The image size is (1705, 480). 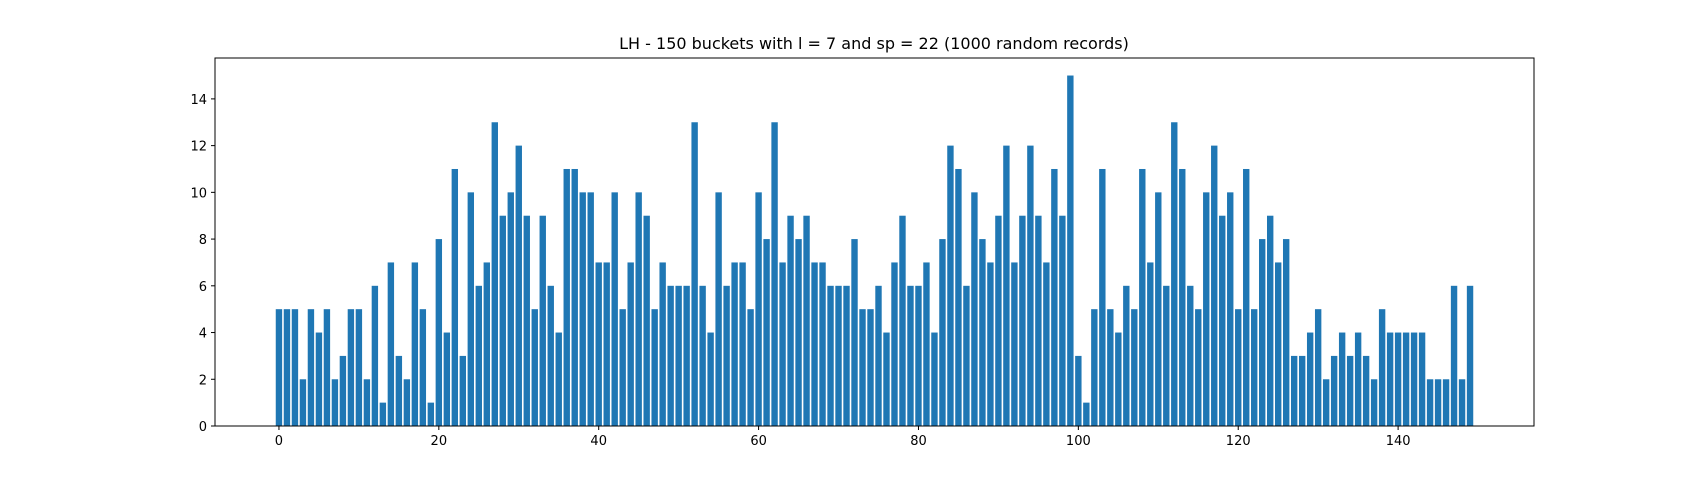 I want to click on x-tick-label: 80, so click(x=918, y=441).